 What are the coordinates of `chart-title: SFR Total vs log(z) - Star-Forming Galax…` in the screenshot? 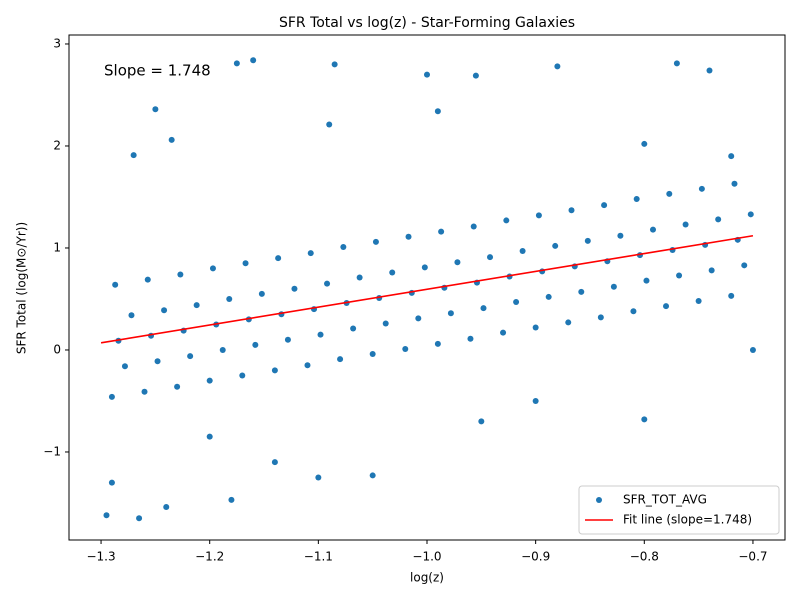 It's located at (427, 23).